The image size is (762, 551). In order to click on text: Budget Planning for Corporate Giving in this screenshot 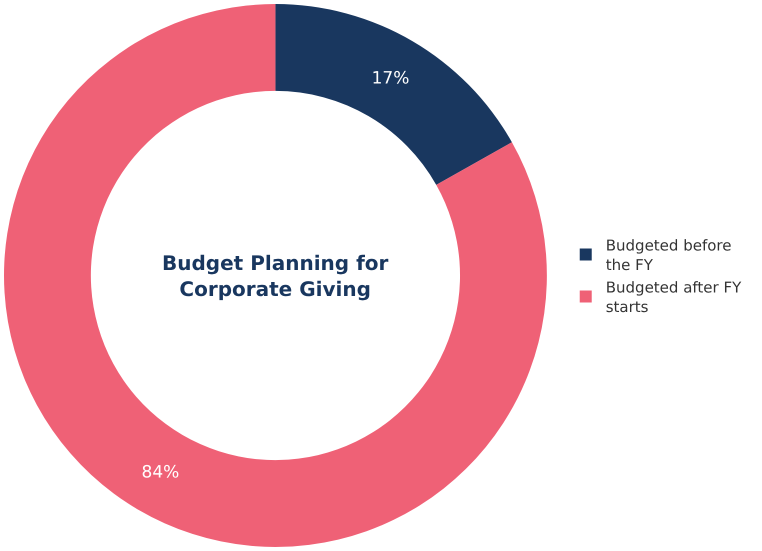, I will do `click(275, 276)`.